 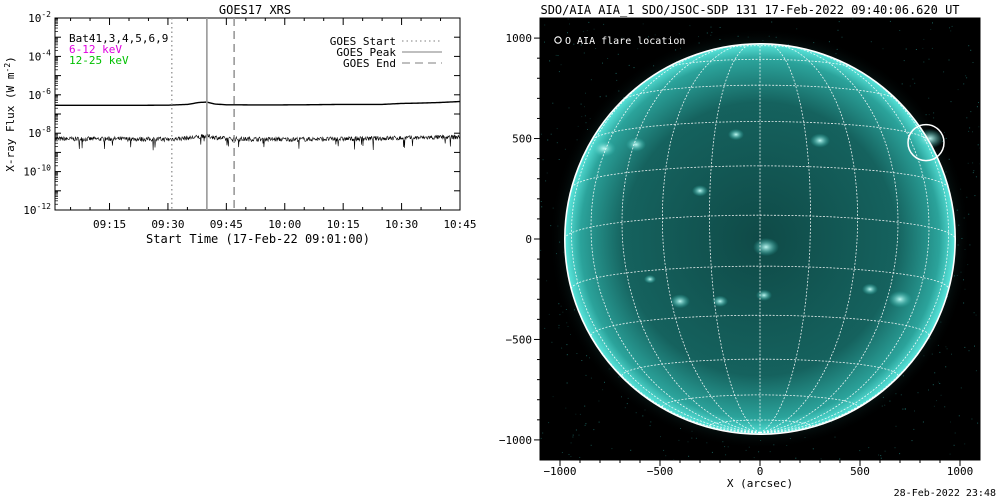 What do you see at coordinates (39, 132) in the screenshot?
I see `goes-y-tick-label: 10⁻⁸` at bounding box center [39, 132].